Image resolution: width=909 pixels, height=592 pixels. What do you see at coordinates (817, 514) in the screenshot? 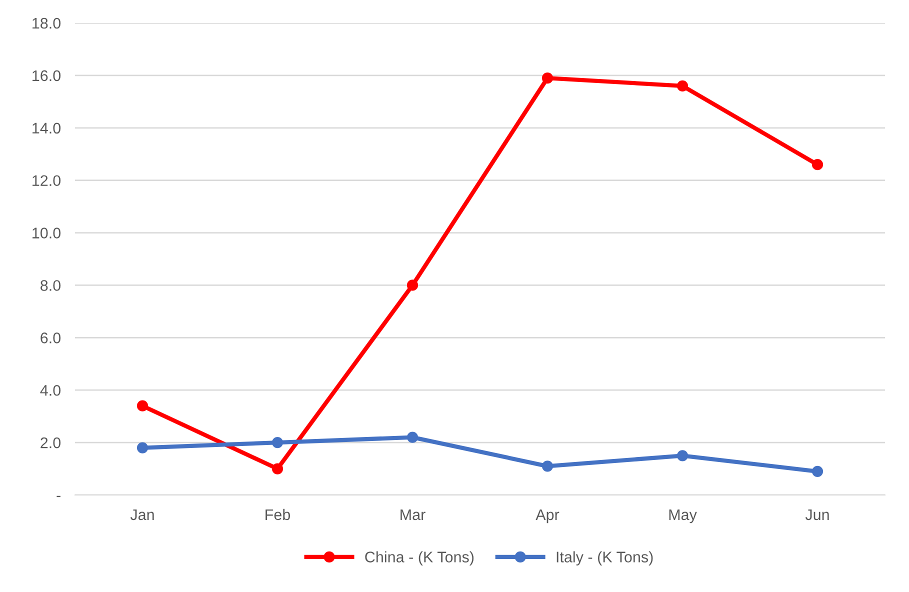
I see `x-tick-label: Jun` at bounding box center [817, 514].